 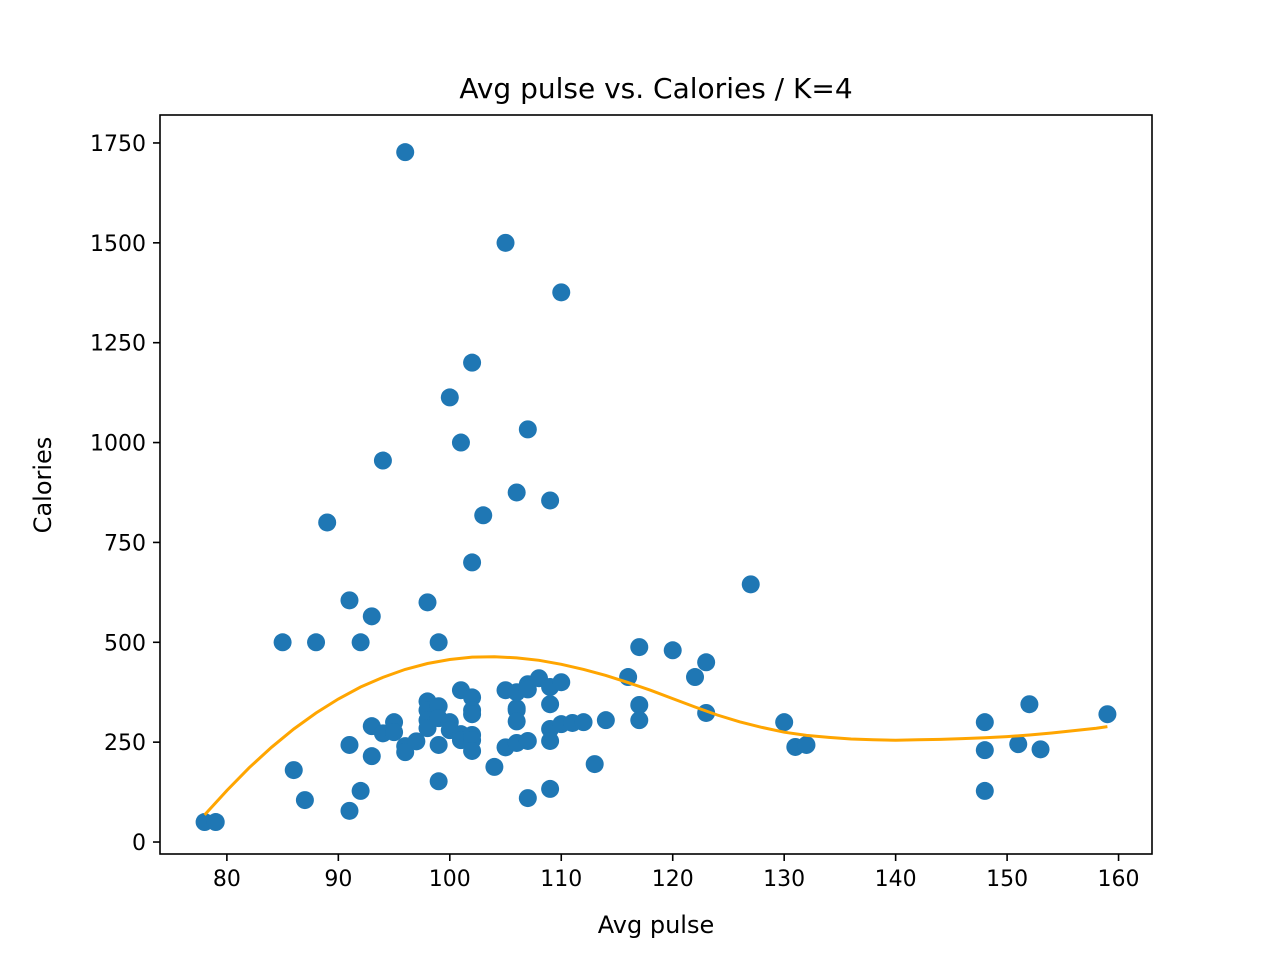 What do you see at coordinates (125, 494) in the screenshot?
I see `y-axis-ticks: 0 250 500 750 1000 1250 1500 1750` at bounding box center [125, 494].